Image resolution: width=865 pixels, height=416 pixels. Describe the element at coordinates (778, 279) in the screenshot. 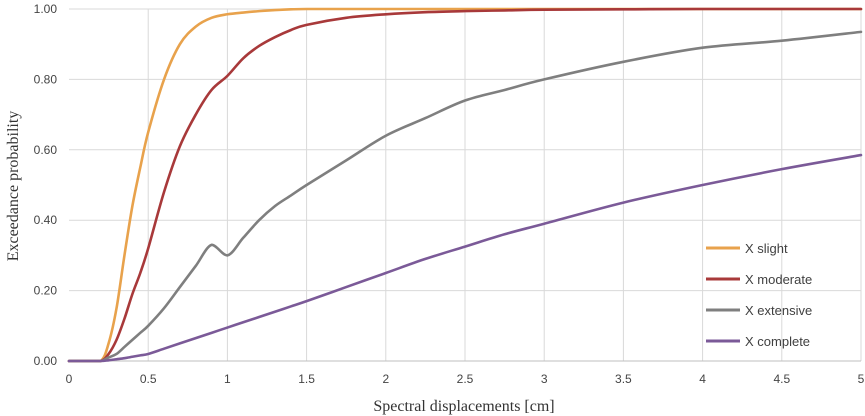

I see `legend-label-x-moderate: X moderate` at that location.